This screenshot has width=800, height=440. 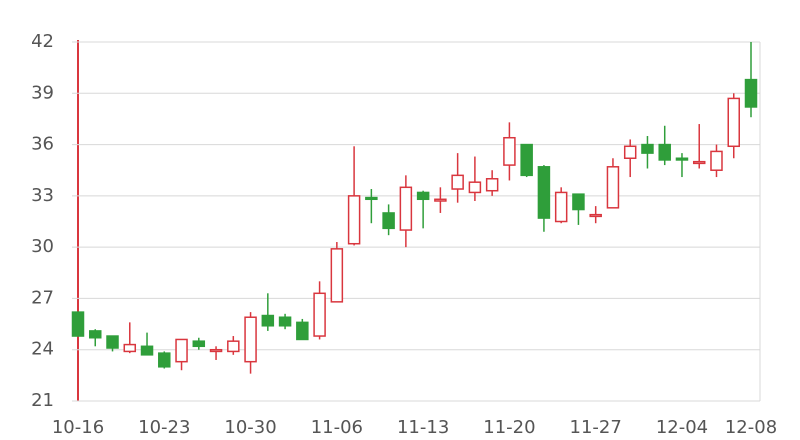 What do you see at coordinates (42, 400) in the screenshot?
I see `y-tick-label: 21` at bounding box center [42, 400].